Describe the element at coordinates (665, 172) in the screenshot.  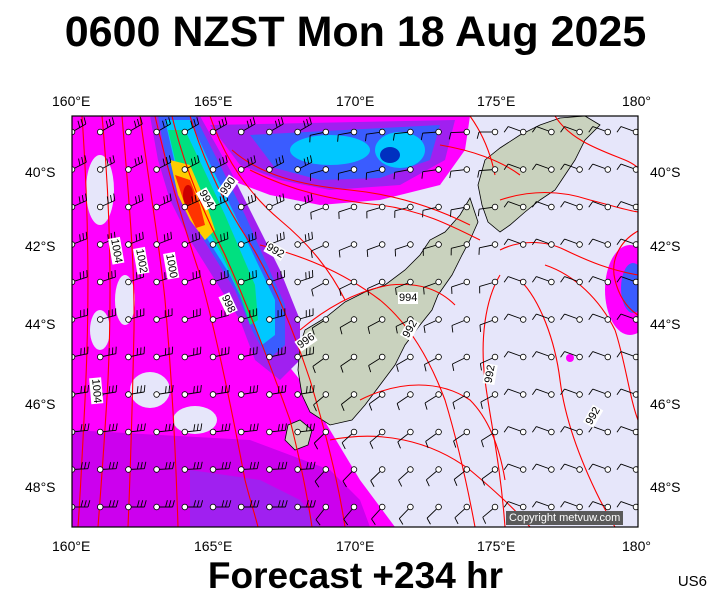
I see `lat-label-right: 40°S` at that location.